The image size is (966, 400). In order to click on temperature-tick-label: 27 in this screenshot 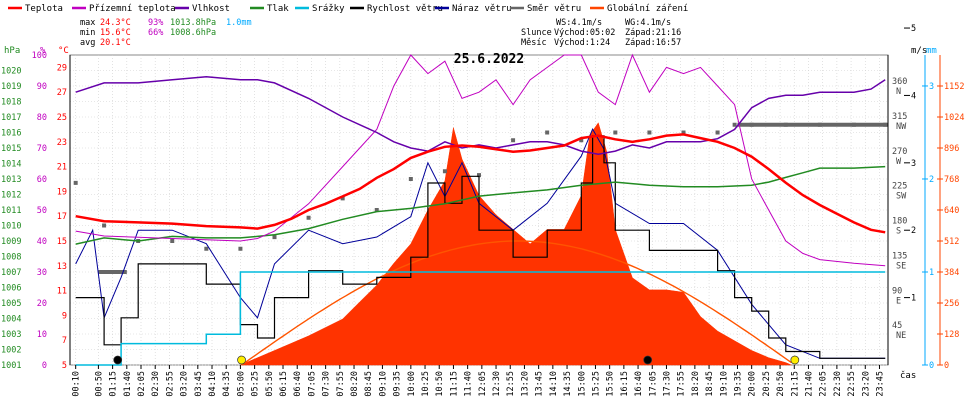, I will do `click(62, 93)`.